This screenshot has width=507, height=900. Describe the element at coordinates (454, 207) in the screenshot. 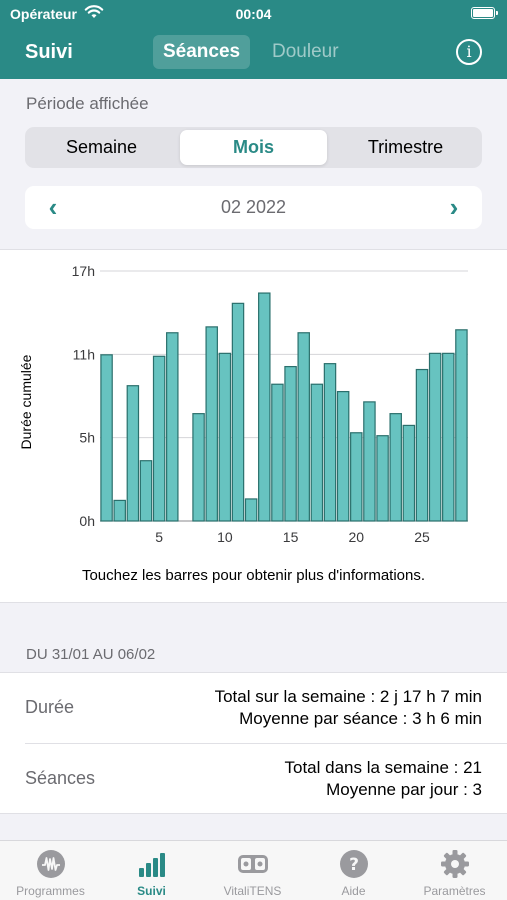

I see `next-period-button: ›` at that location.